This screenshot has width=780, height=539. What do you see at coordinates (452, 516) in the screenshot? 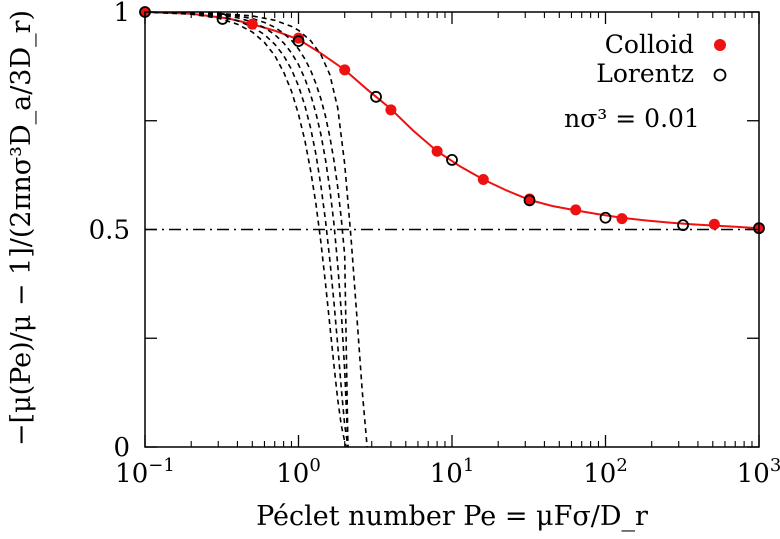
I see `x-axis-label: Péclet number Pe = μFσ/D_r` at bounding box center [452, 516].